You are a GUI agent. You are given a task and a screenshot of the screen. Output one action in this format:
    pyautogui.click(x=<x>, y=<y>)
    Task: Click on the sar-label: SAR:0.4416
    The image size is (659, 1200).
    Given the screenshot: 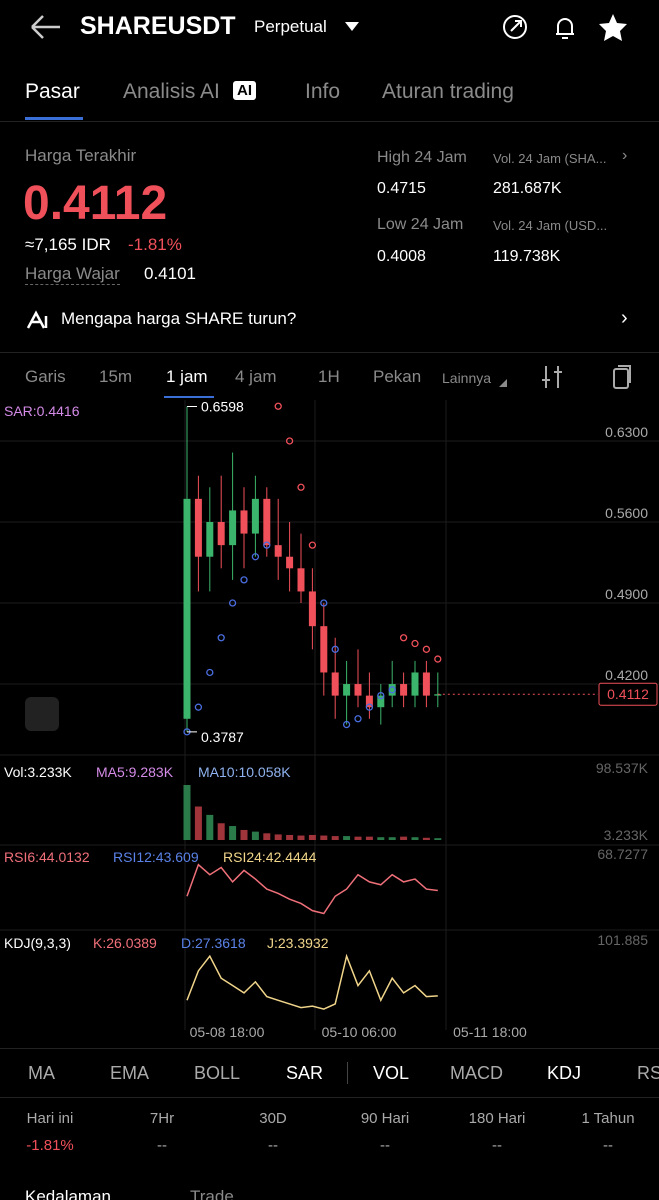 What is the action you would take?
    pyautogui.click(x=42, y=411)
    